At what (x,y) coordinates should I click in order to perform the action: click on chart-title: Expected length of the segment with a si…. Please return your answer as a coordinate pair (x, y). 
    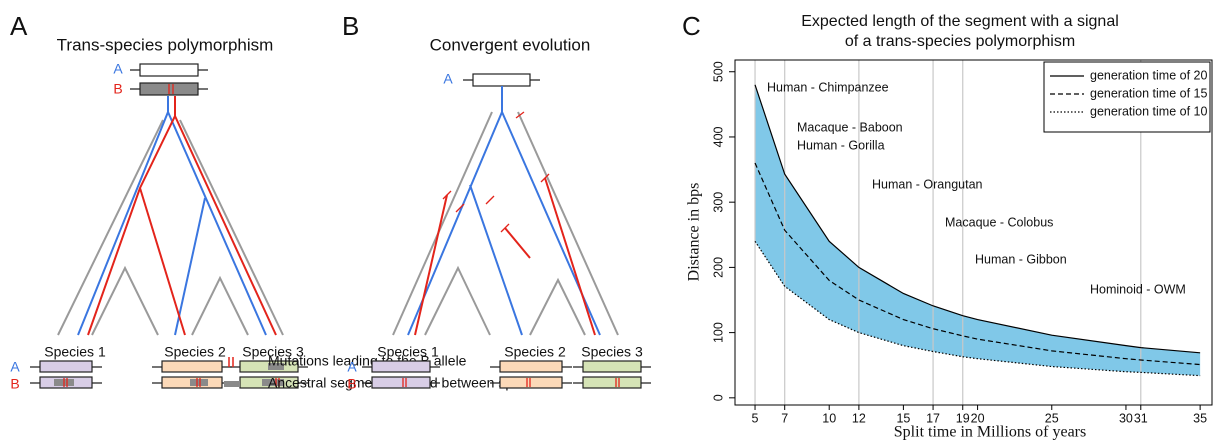
    Looking at the image, I should click on (960, 21).